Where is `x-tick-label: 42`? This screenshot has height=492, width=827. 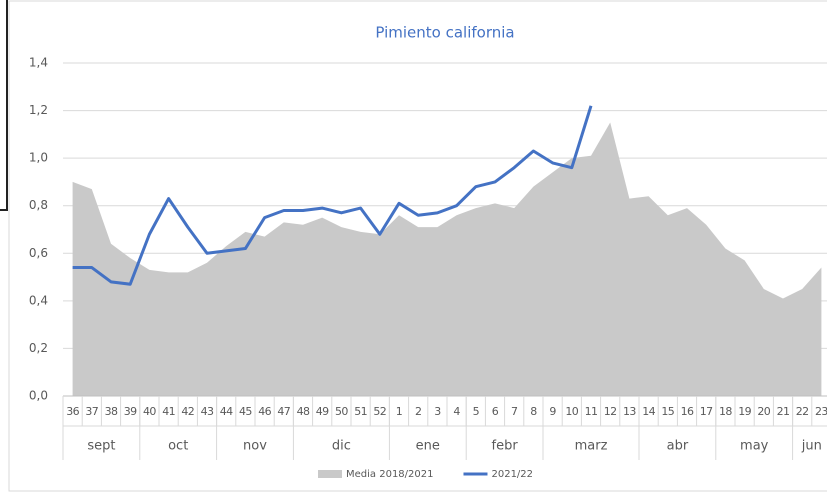
x-tick-label: 42 is located at coordinates (187, 411).